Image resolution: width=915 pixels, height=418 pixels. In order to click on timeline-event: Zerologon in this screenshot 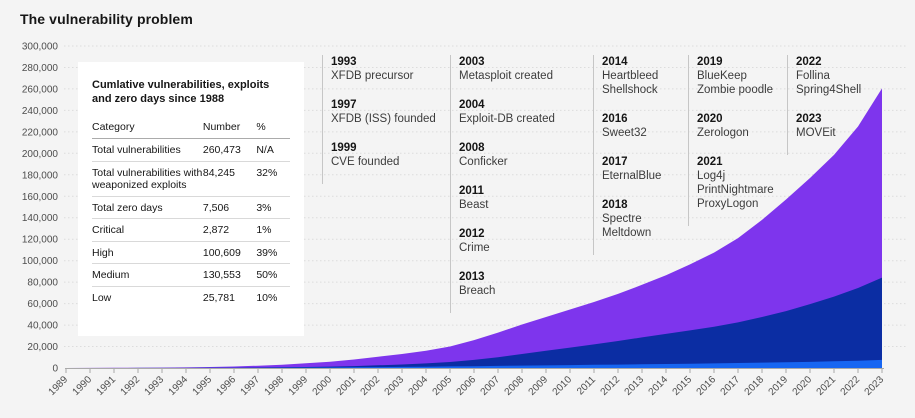, I will do `click(723, 133)`.